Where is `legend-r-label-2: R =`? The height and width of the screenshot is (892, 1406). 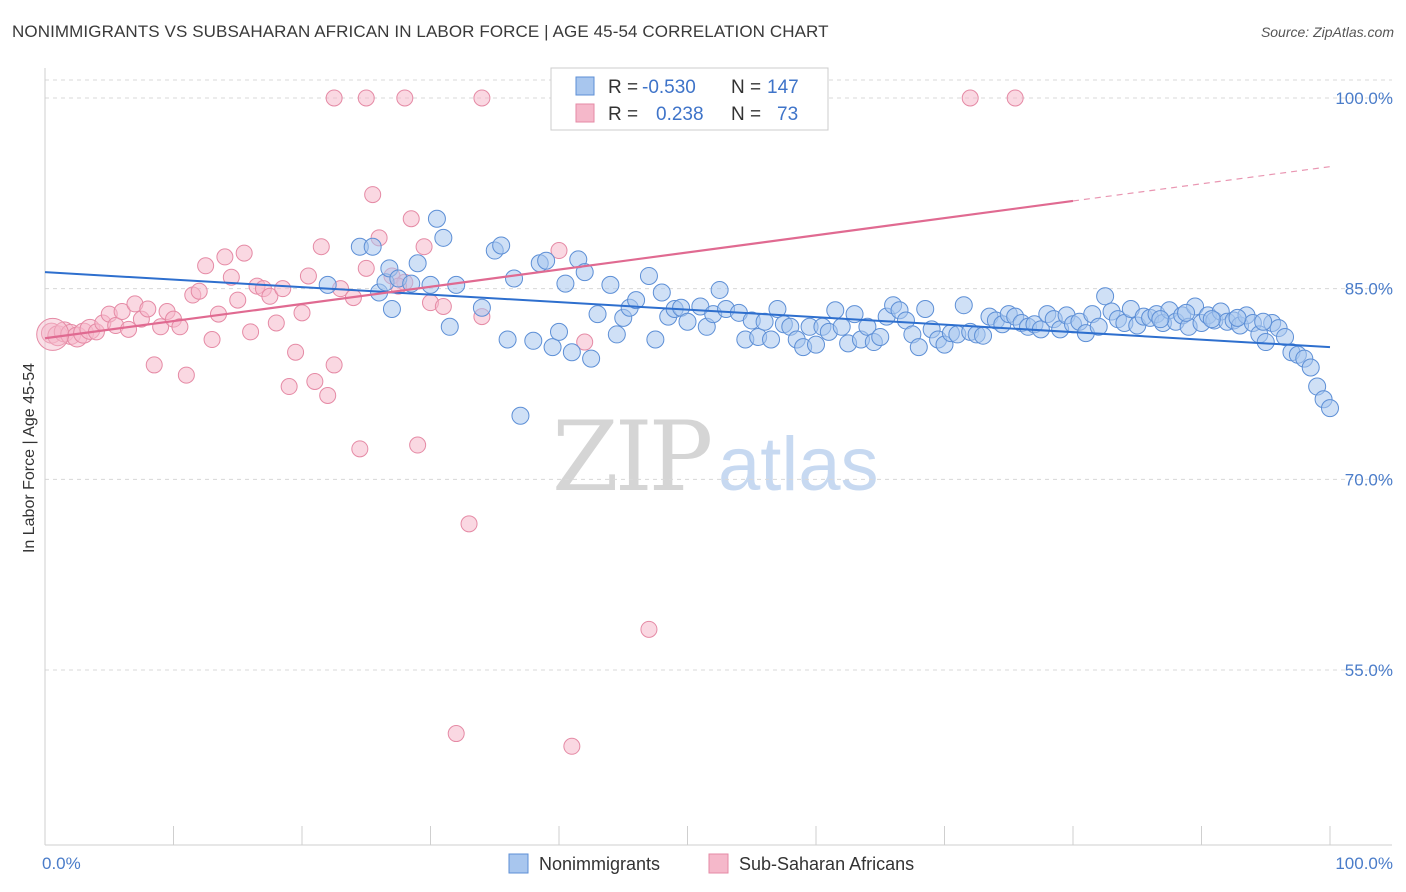 legend-r-label-2: R = is located at coordinates (623, 114).